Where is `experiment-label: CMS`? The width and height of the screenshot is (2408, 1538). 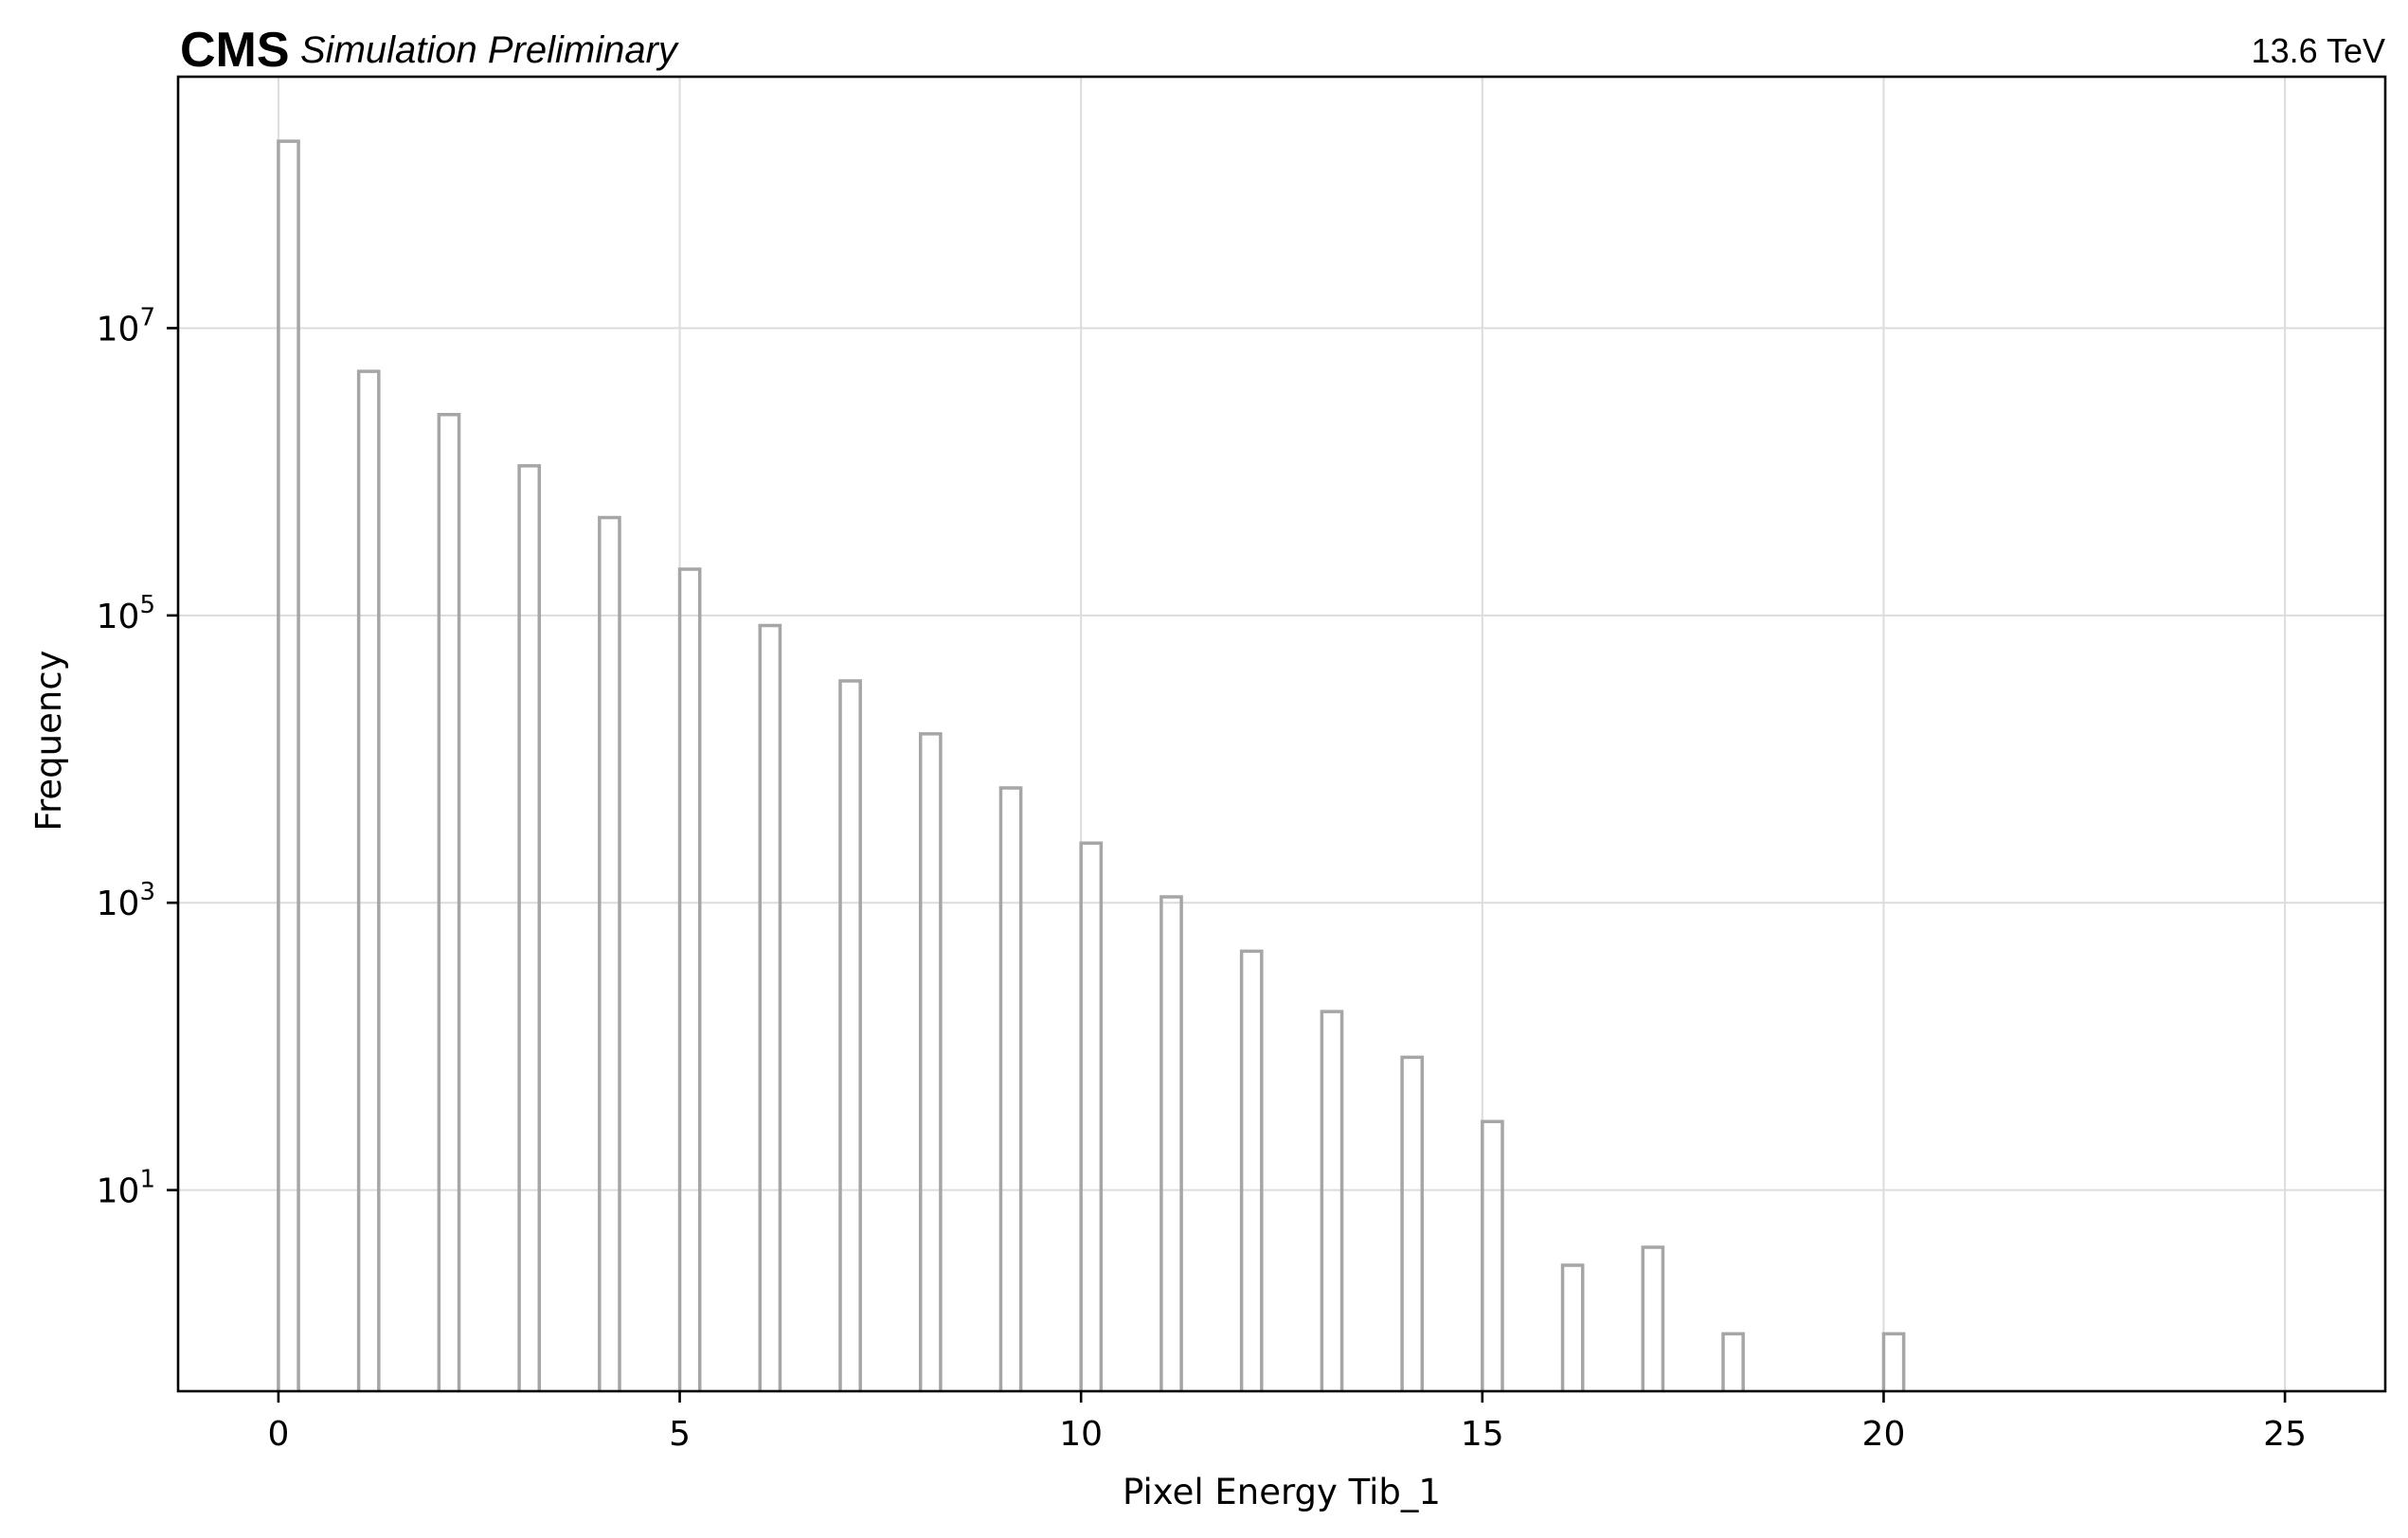 experiment-label: CMS is located at coordinates (235, 50).